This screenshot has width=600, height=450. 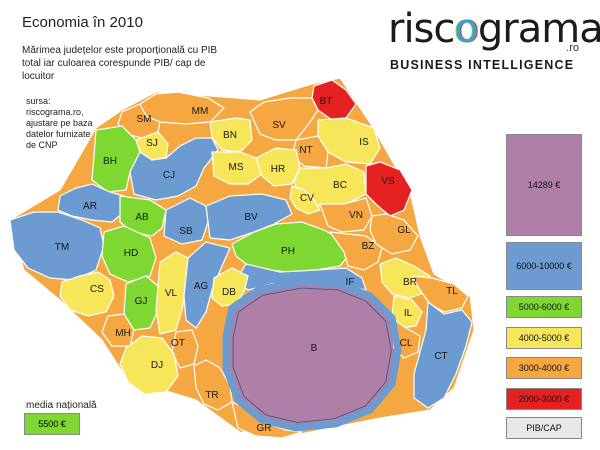 I want to click on county-label-cs: CS, so click(x=97, y=289).